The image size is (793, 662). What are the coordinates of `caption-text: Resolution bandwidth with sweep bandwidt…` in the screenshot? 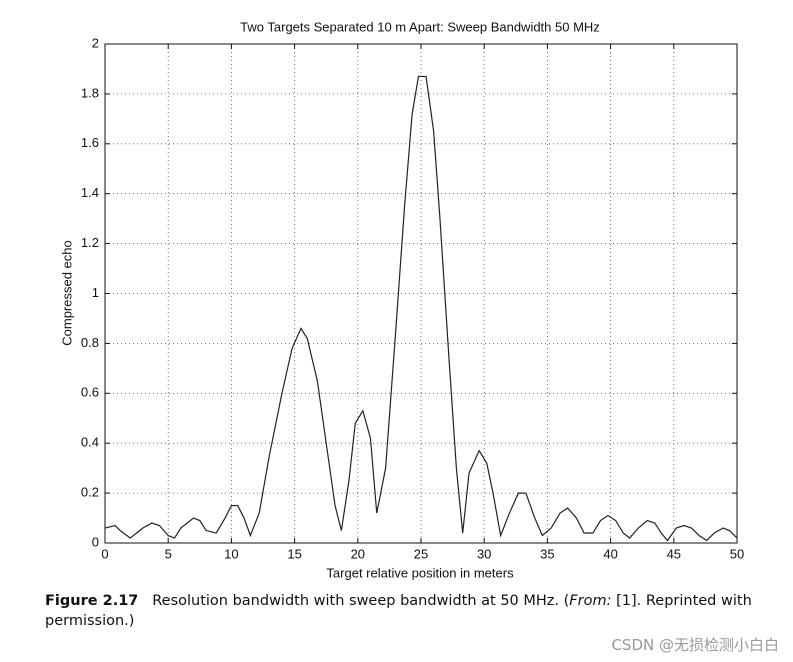 It's located at (361, 601).